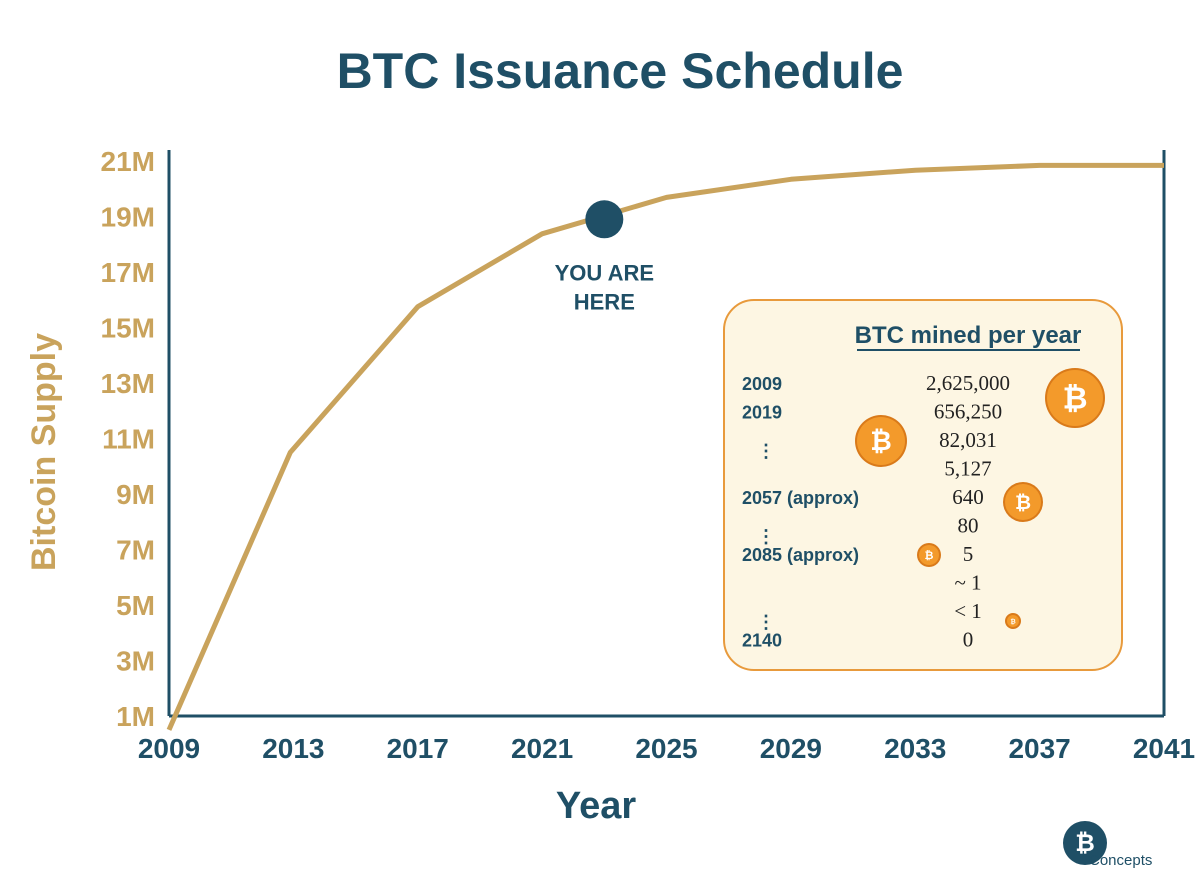 This screenshot has height=874, width=1200. I want to click on inset-row-value: 0, so click(968, 640).